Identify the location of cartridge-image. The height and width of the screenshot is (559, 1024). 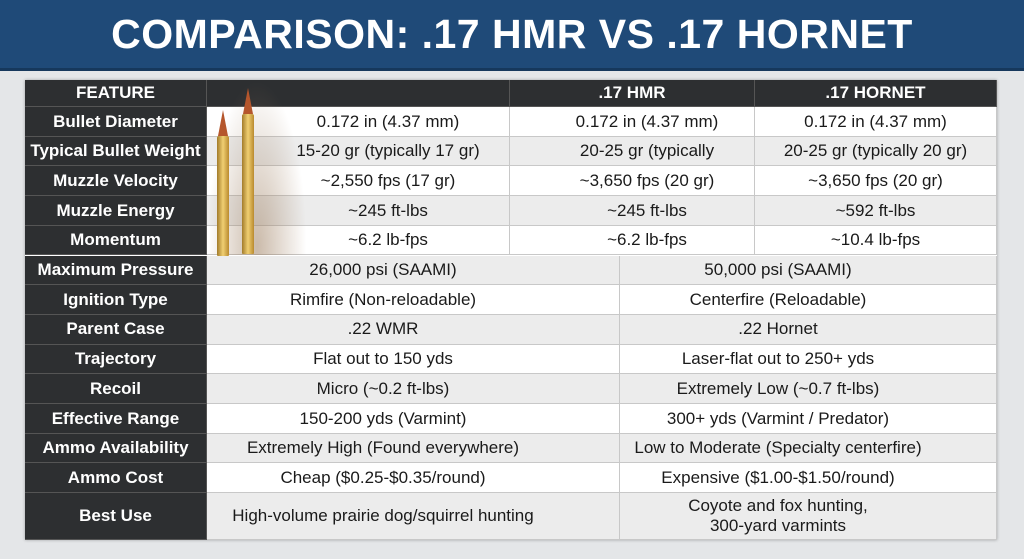
(257, 168).